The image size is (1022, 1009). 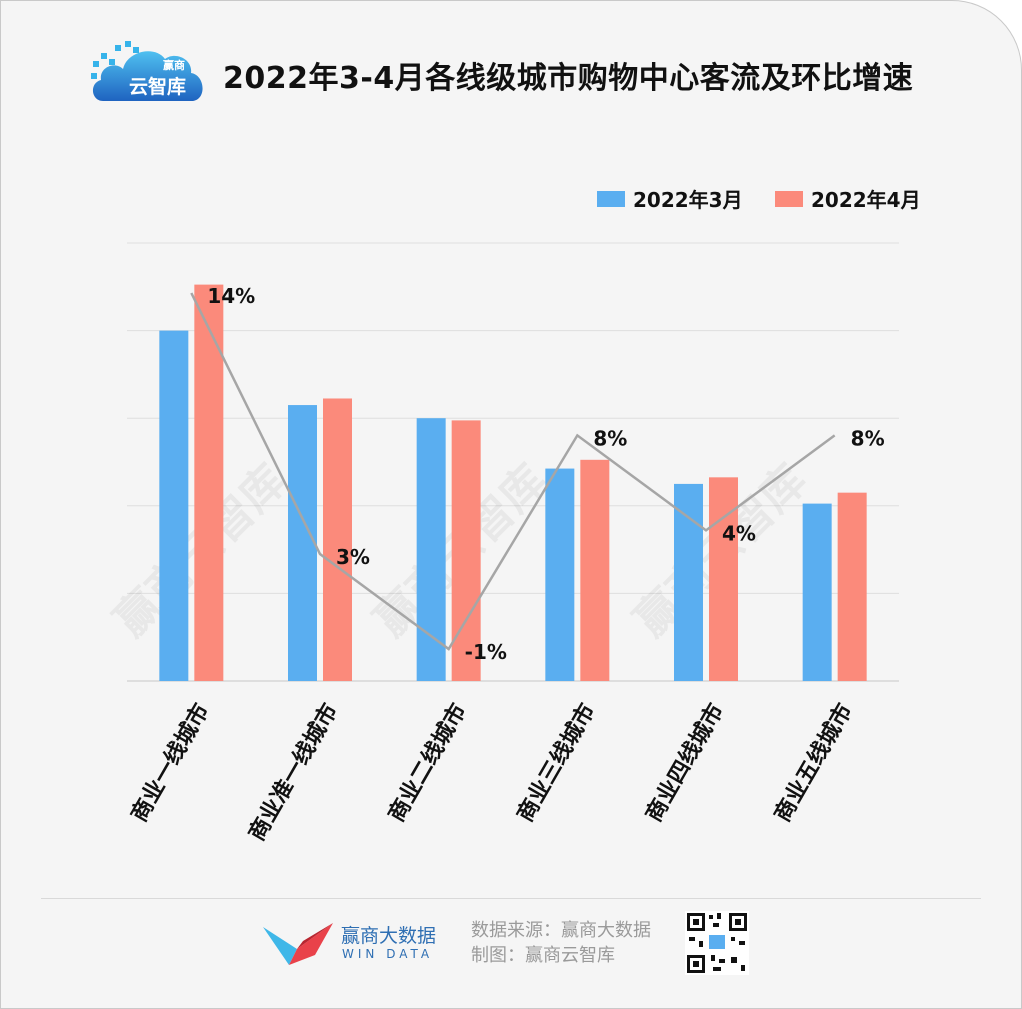 I want to click on qr-code-icon, so click(x=717, y=943).